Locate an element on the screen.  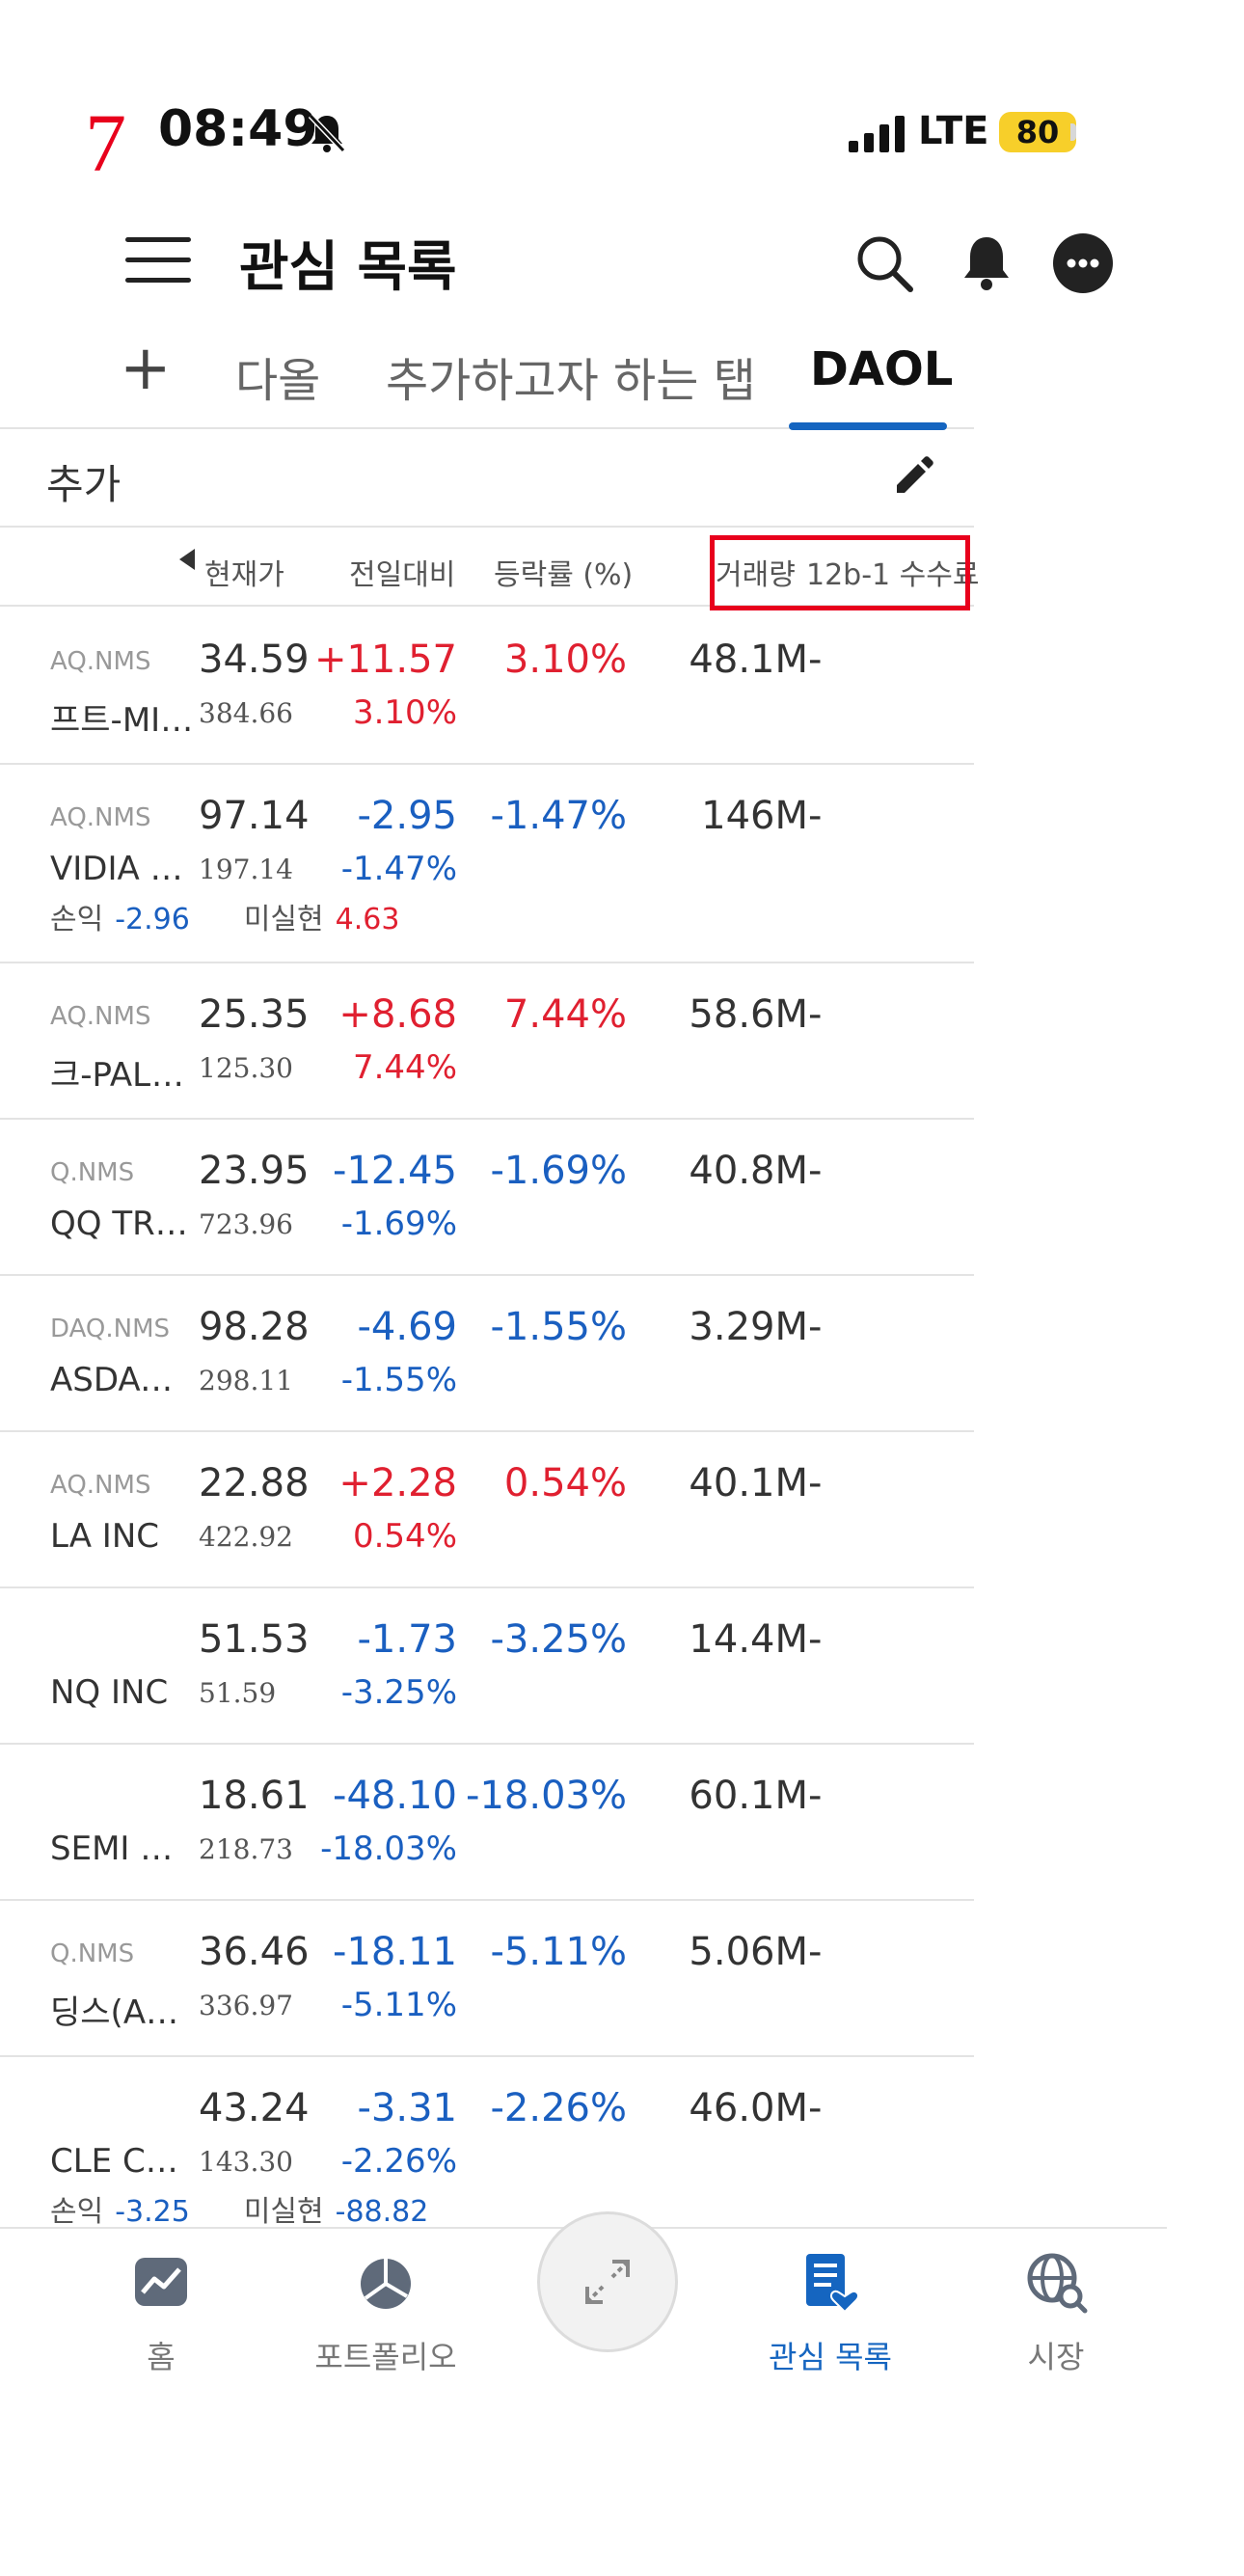
nav-home-label: 홈 is located at coordinates (161, 2357).